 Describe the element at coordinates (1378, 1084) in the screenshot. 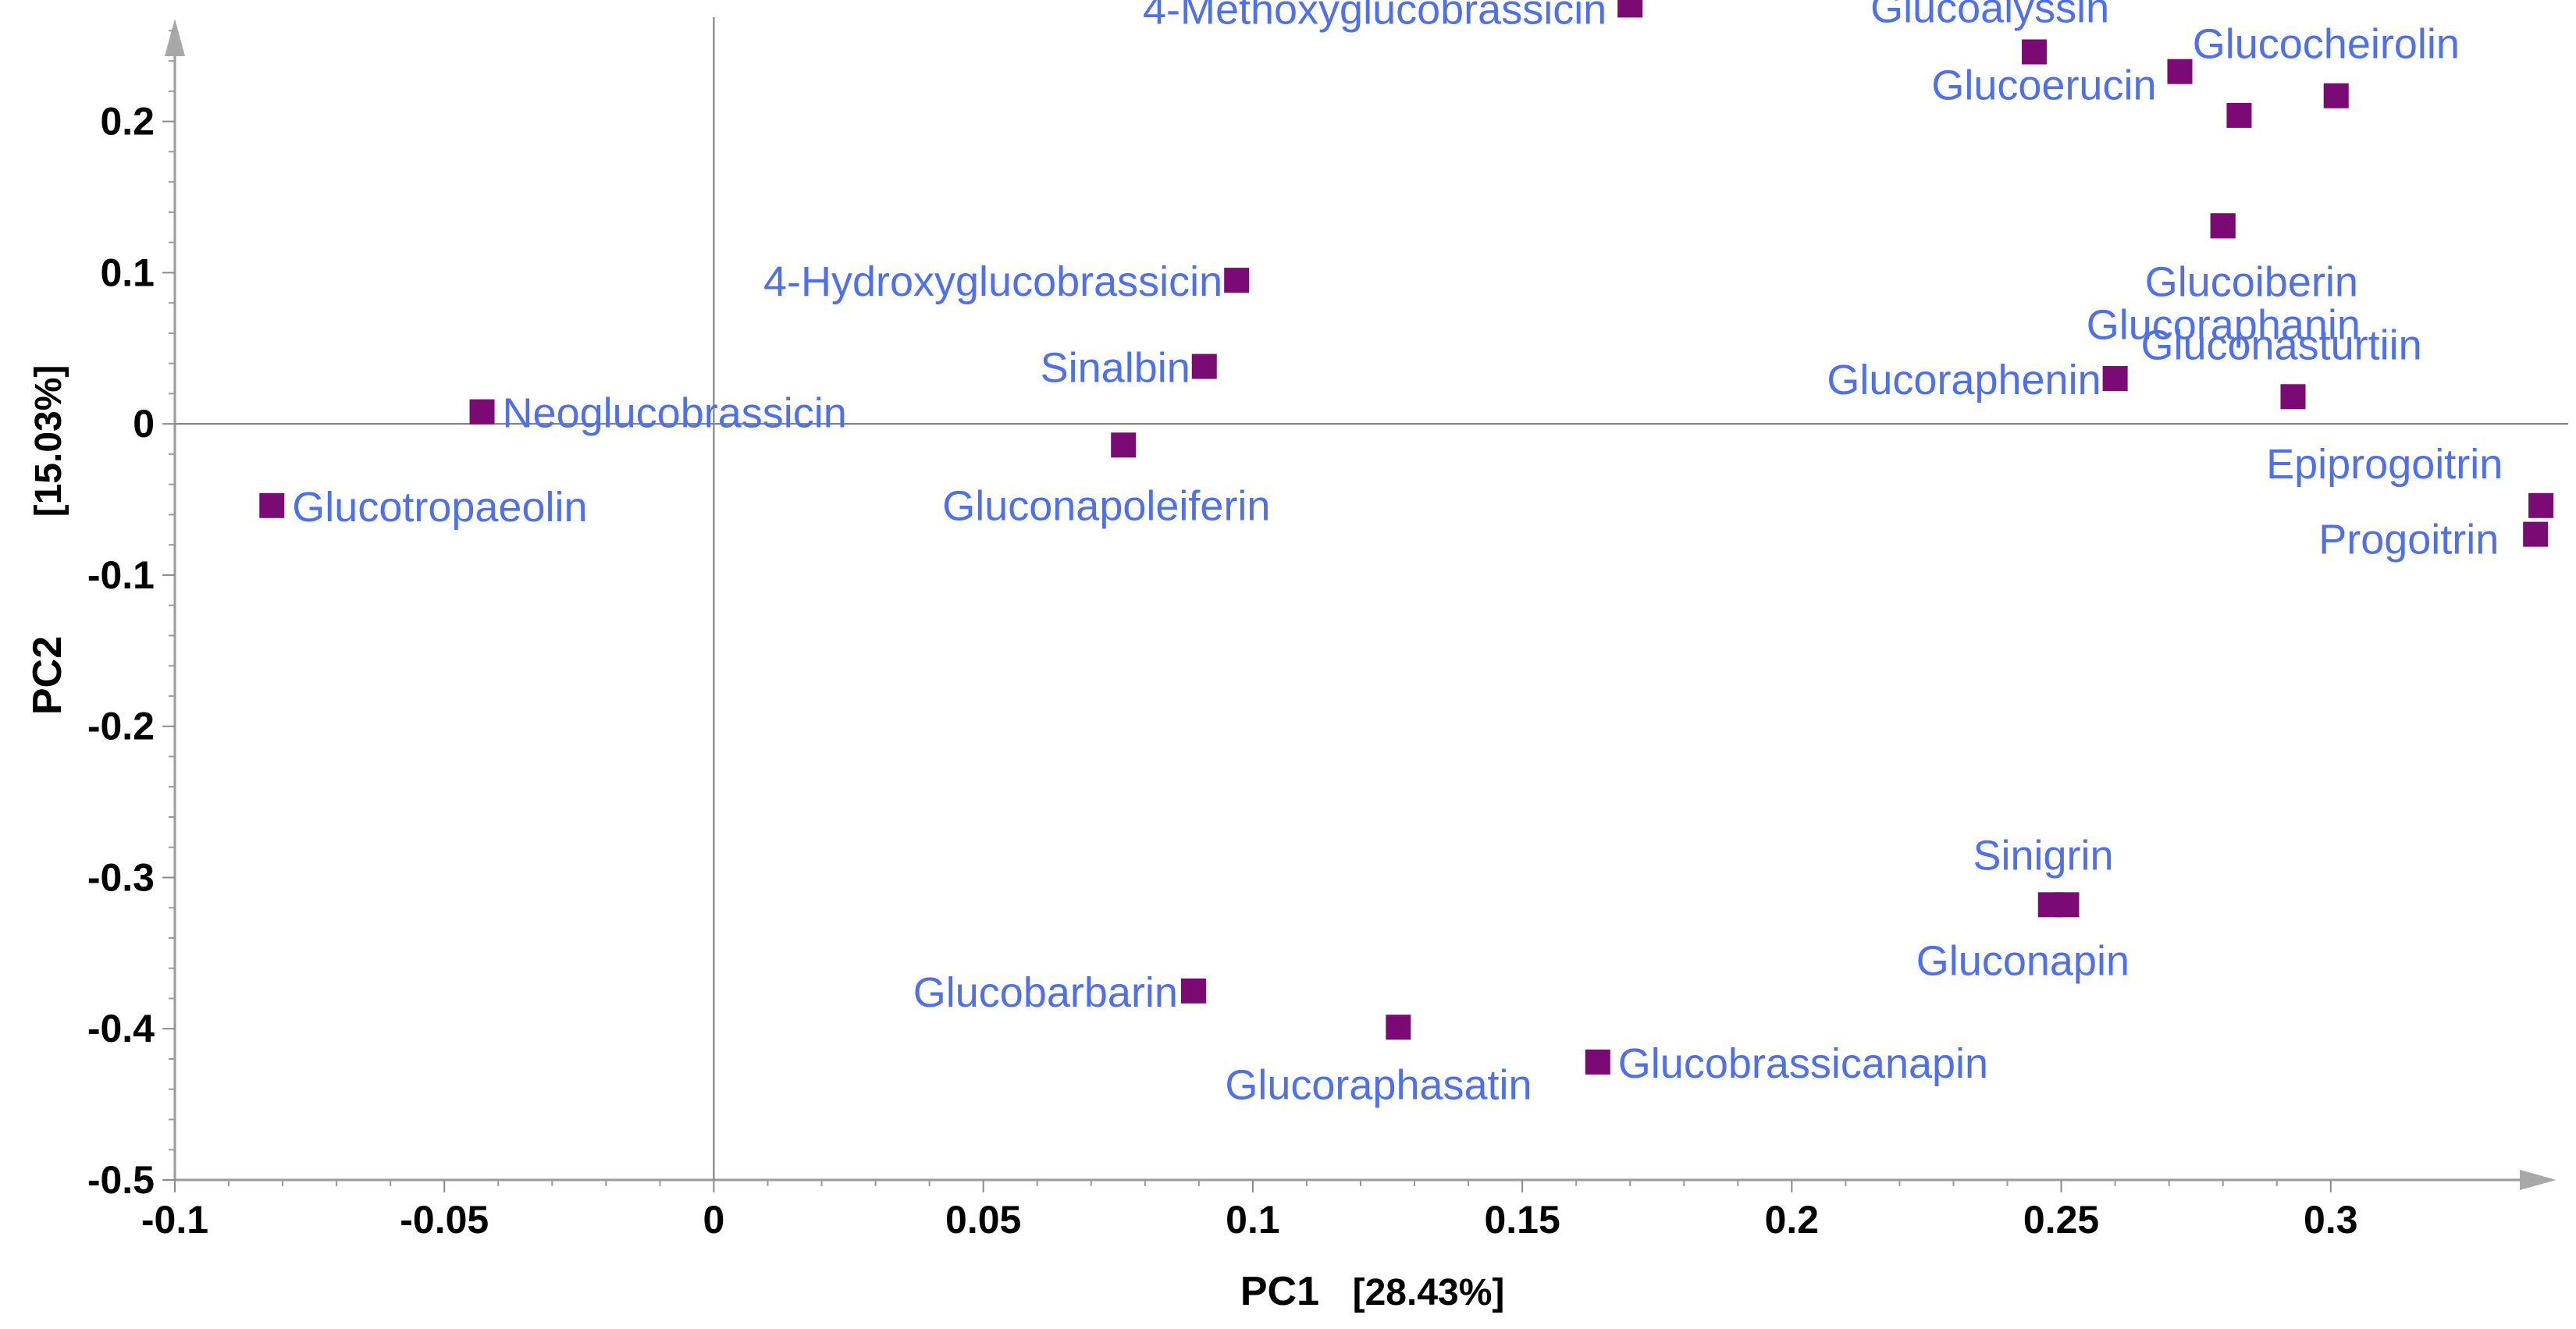

I see `point-label-glucoraphasatin: Glucoraphasatin` at that location.